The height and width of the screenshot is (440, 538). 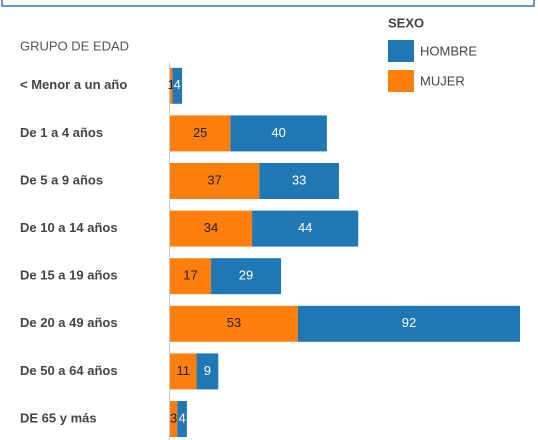 I want to click on data-label: 11, so click(x=184, y=370).